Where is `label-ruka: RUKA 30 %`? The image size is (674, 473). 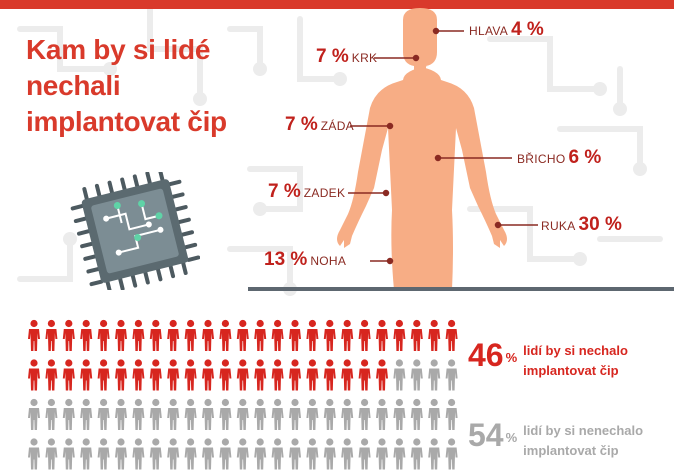 label-ruka: RUKA 30 % is located at coordinates (580, 225).